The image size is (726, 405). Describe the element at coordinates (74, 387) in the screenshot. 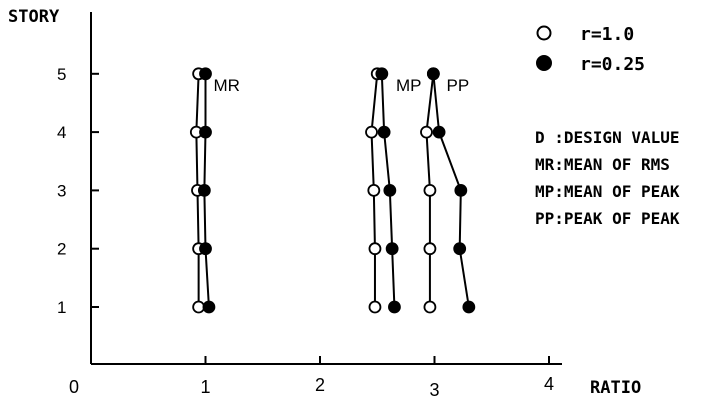

I see `x-tick-label: 0` at that location.